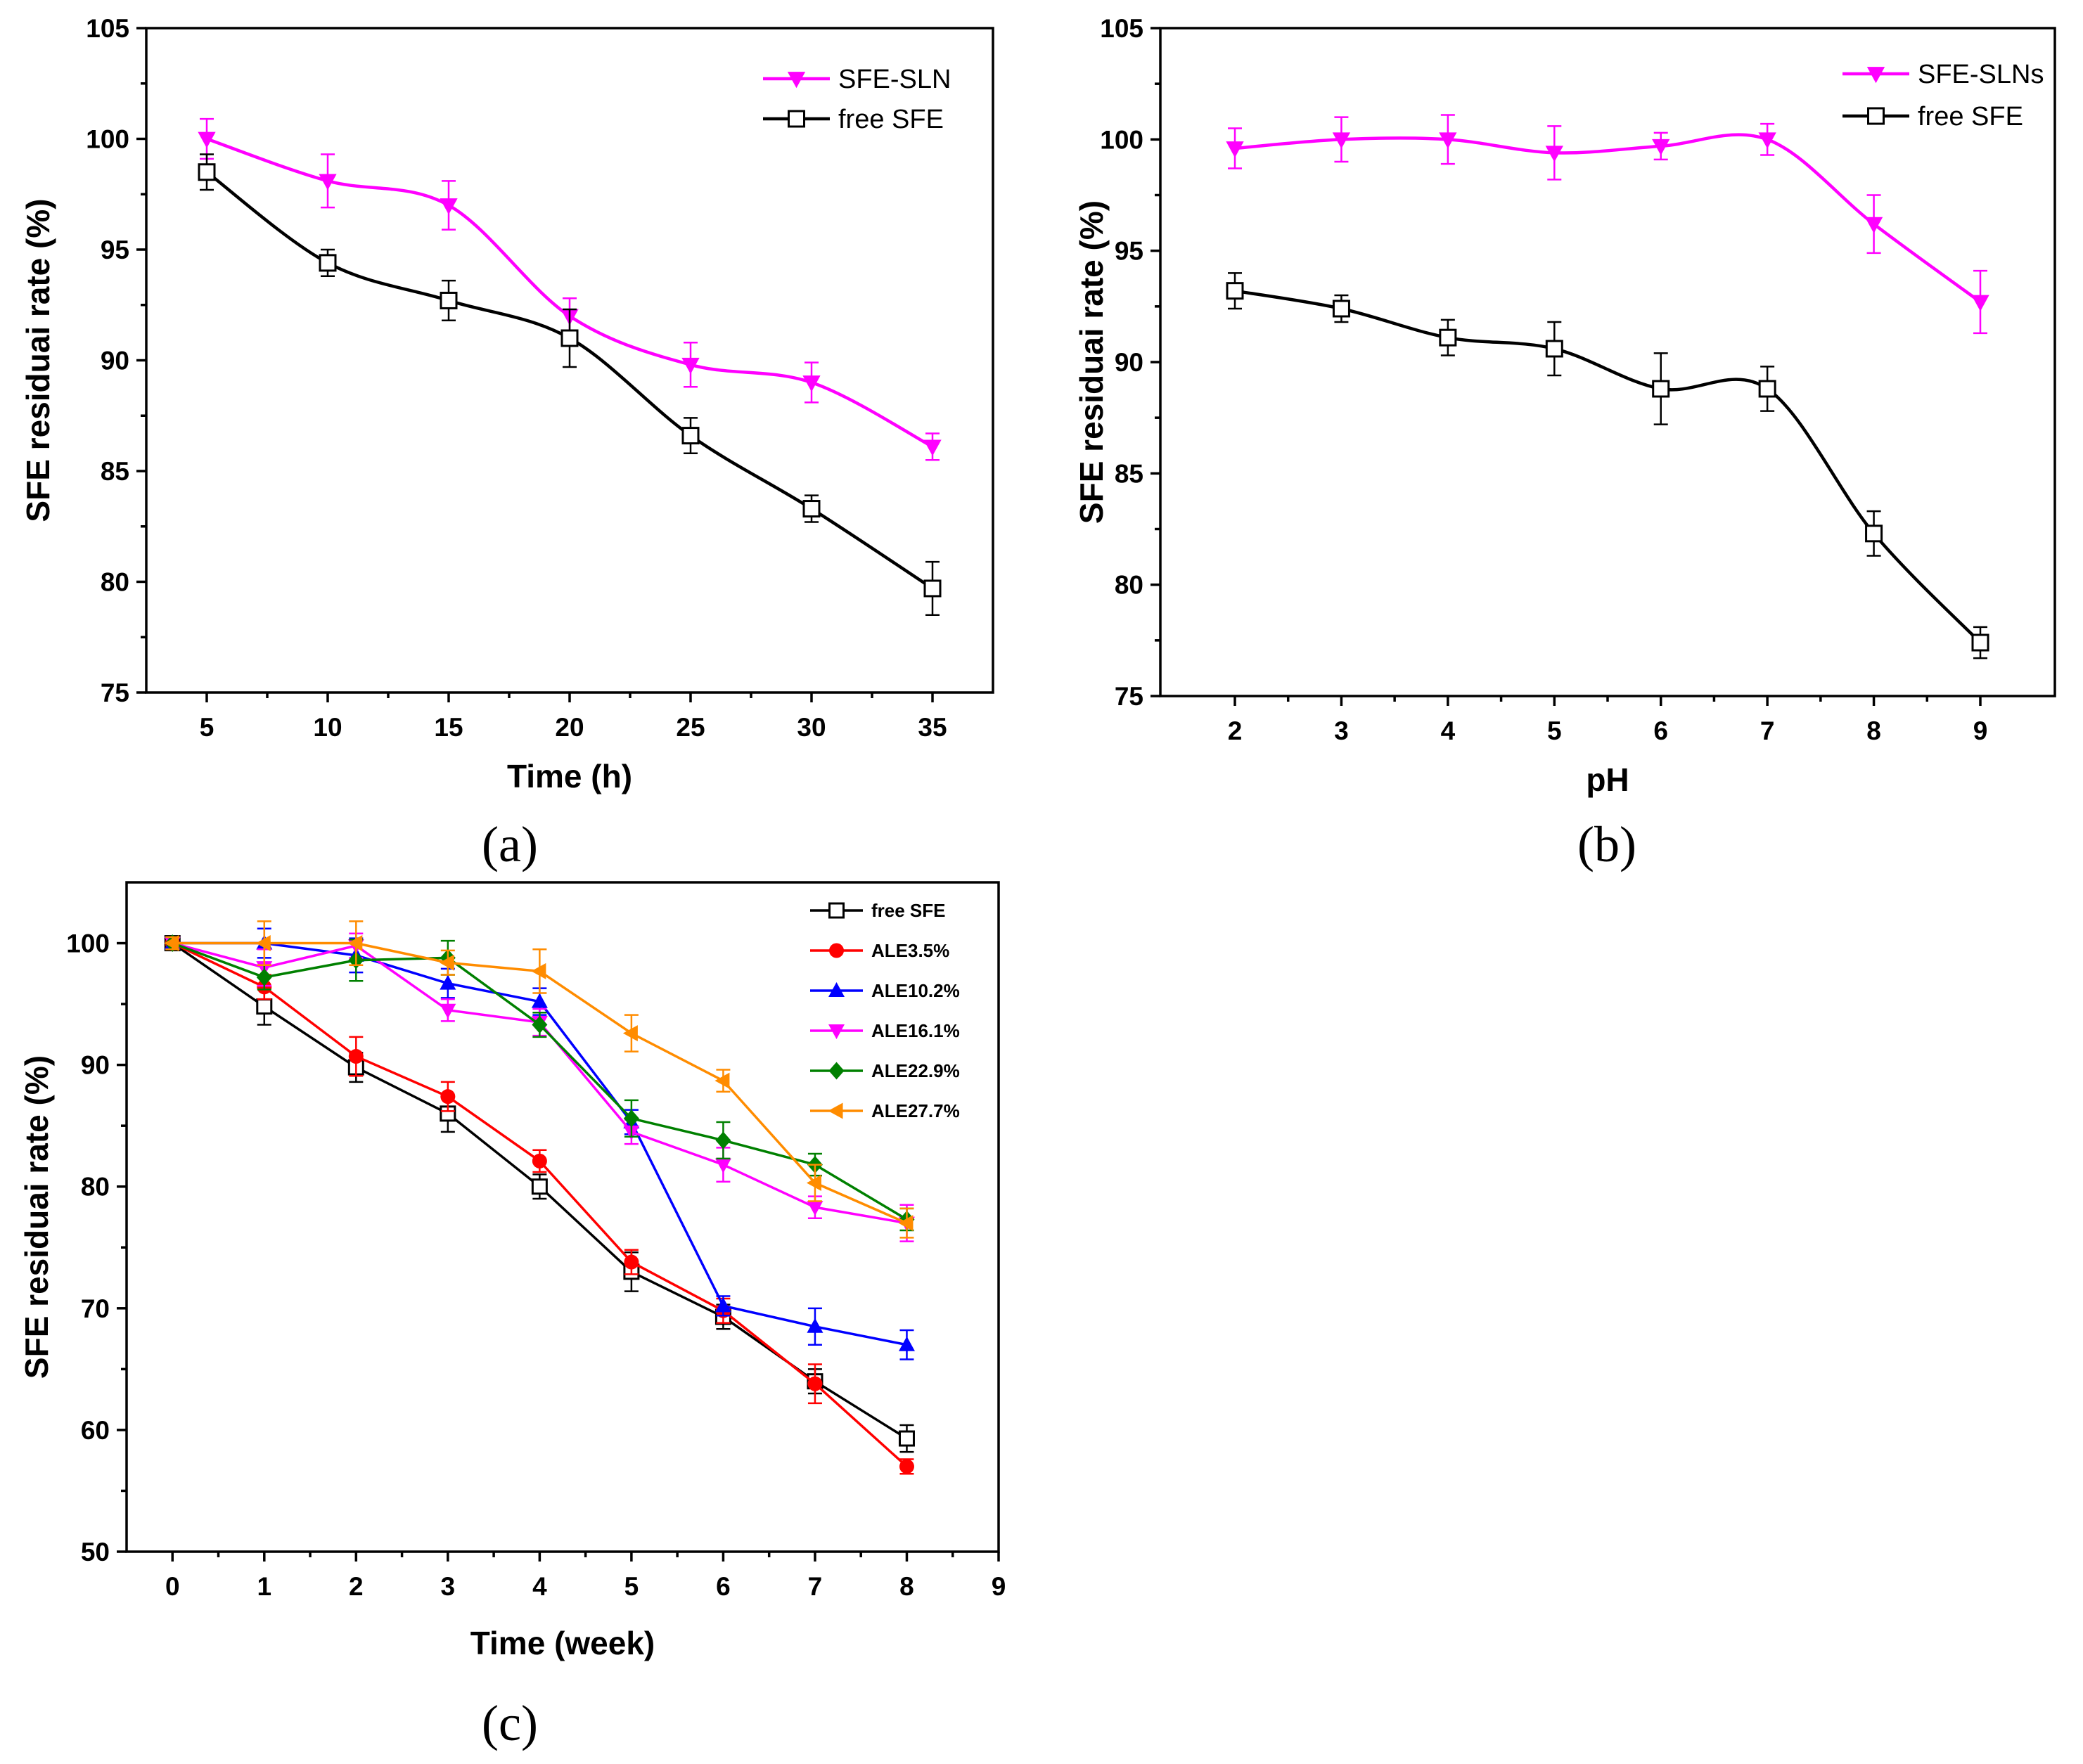 The height and width of the screenshot is (1764, 2083). I want to click on x-tick-label: 5, so click(207, 727).